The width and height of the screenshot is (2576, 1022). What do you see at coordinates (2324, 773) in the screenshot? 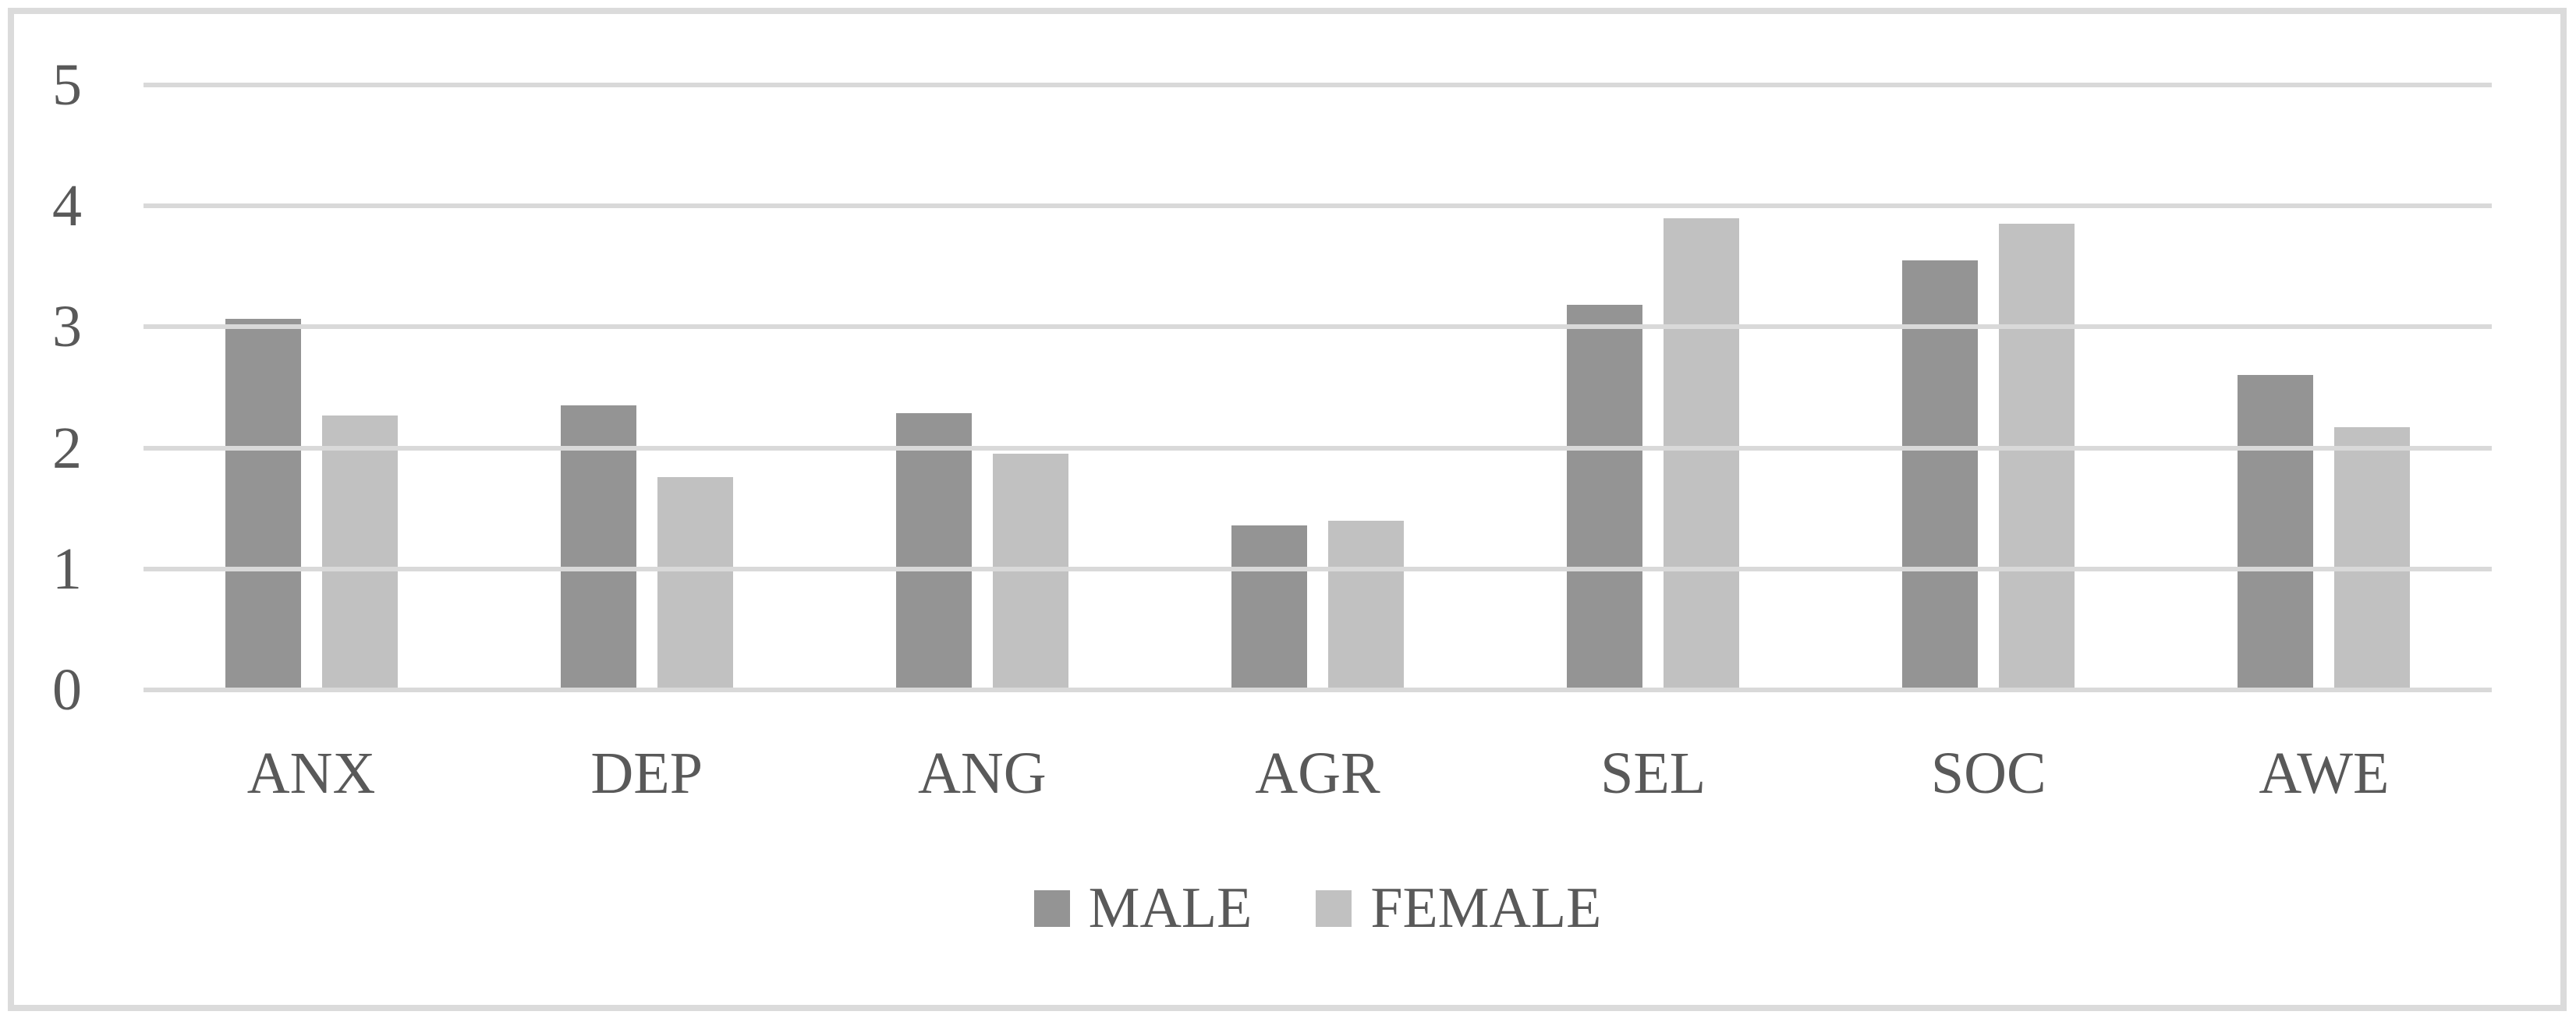
I see `x-axis-label-awe: AWE` at bounding box center [2324, 773].